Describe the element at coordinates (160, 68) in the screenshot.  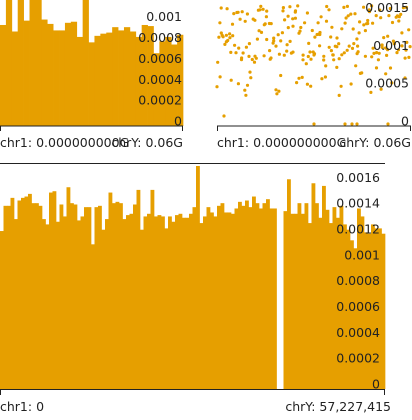
I see `panel1-y-ticks: 0.001 0.0008 0.0006 0.0004 0.0002 0` at that location.